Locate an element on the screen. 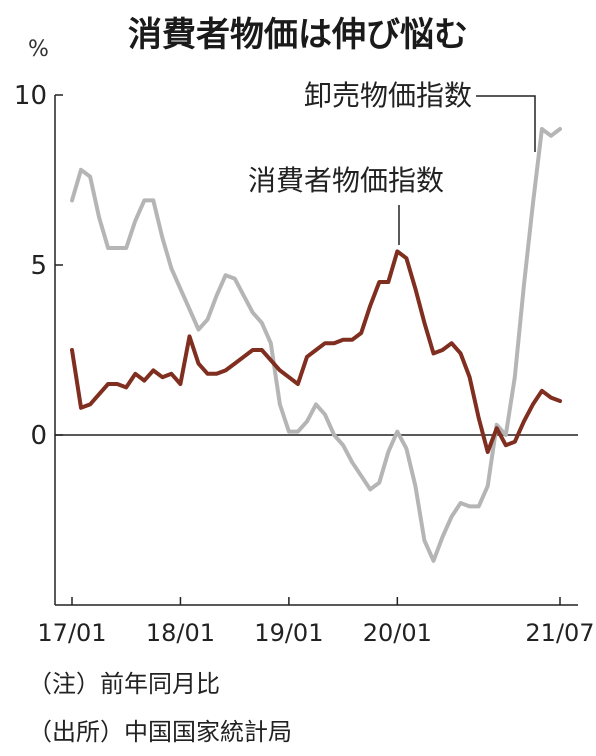 The height and width of the screenshot is (756, 596). x-tick-label: 18/01 is located at coordinates (180, 633).